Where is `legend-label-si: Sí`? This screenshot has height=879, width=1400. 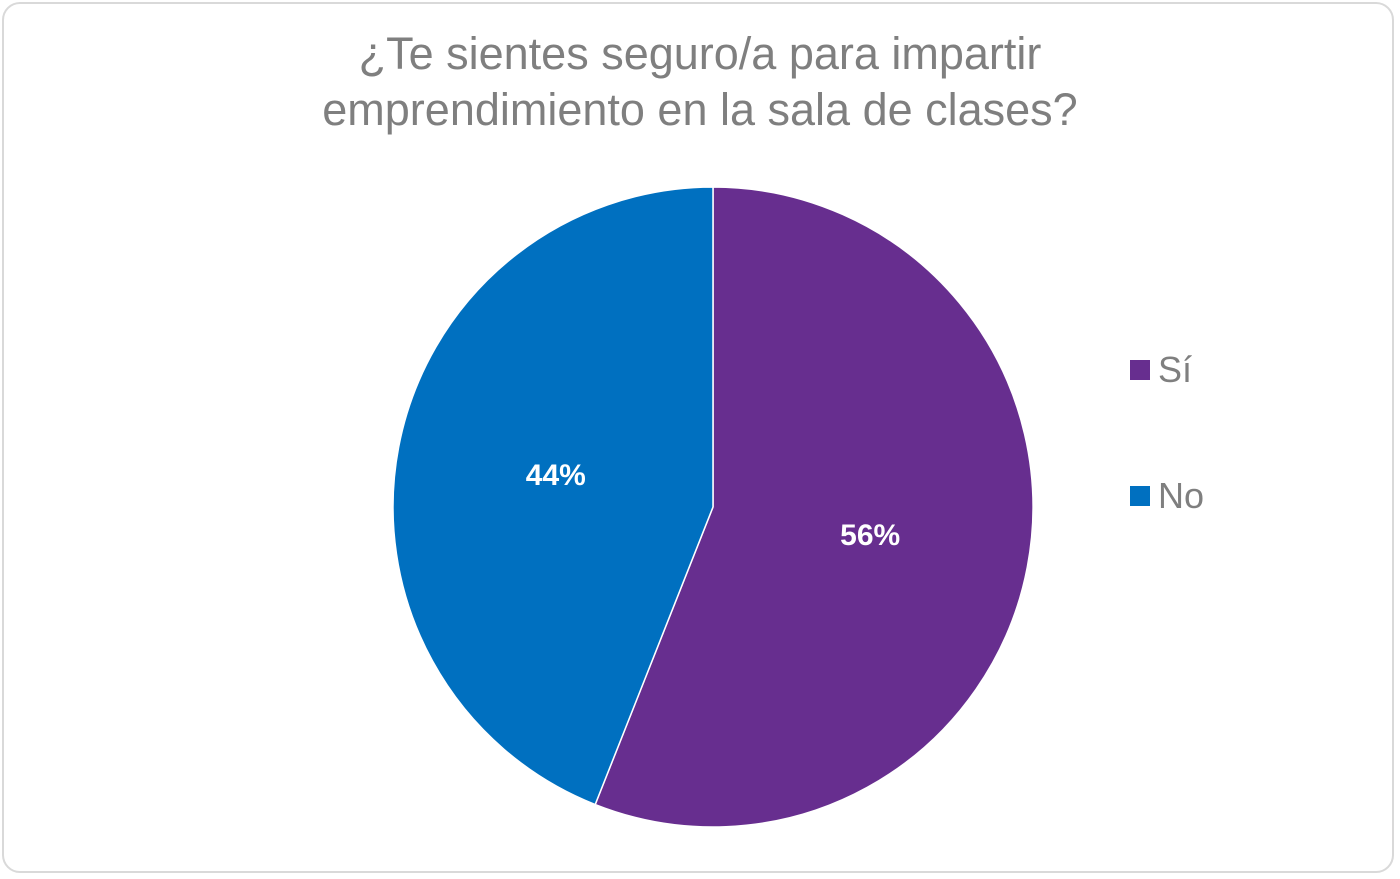
legend-label-si: Sí is located at coordinates (1175, 369).